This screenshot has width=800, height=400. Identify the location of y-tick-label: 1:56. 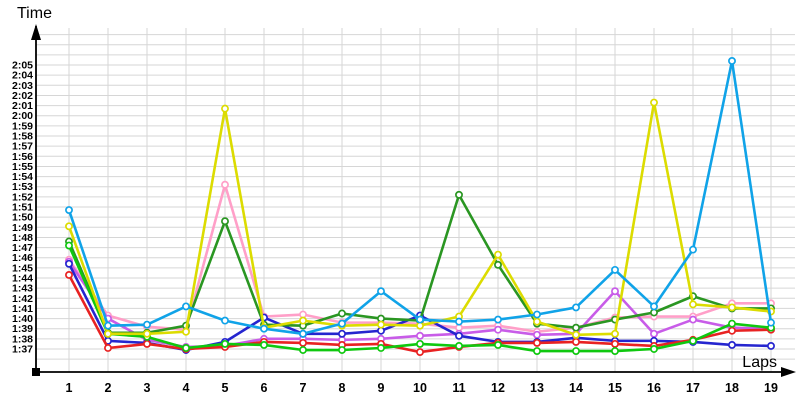
(22, 157).